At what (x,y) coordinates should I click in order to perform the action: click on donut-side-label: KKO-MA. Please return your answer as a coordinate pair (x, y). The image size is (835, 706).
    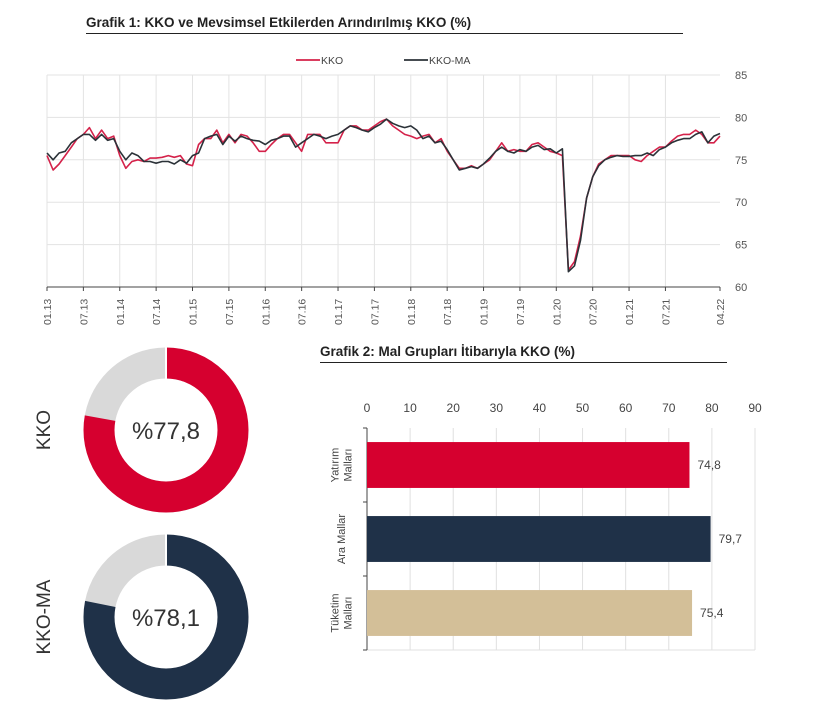
    Looking at the image, I should click on (44, 616).